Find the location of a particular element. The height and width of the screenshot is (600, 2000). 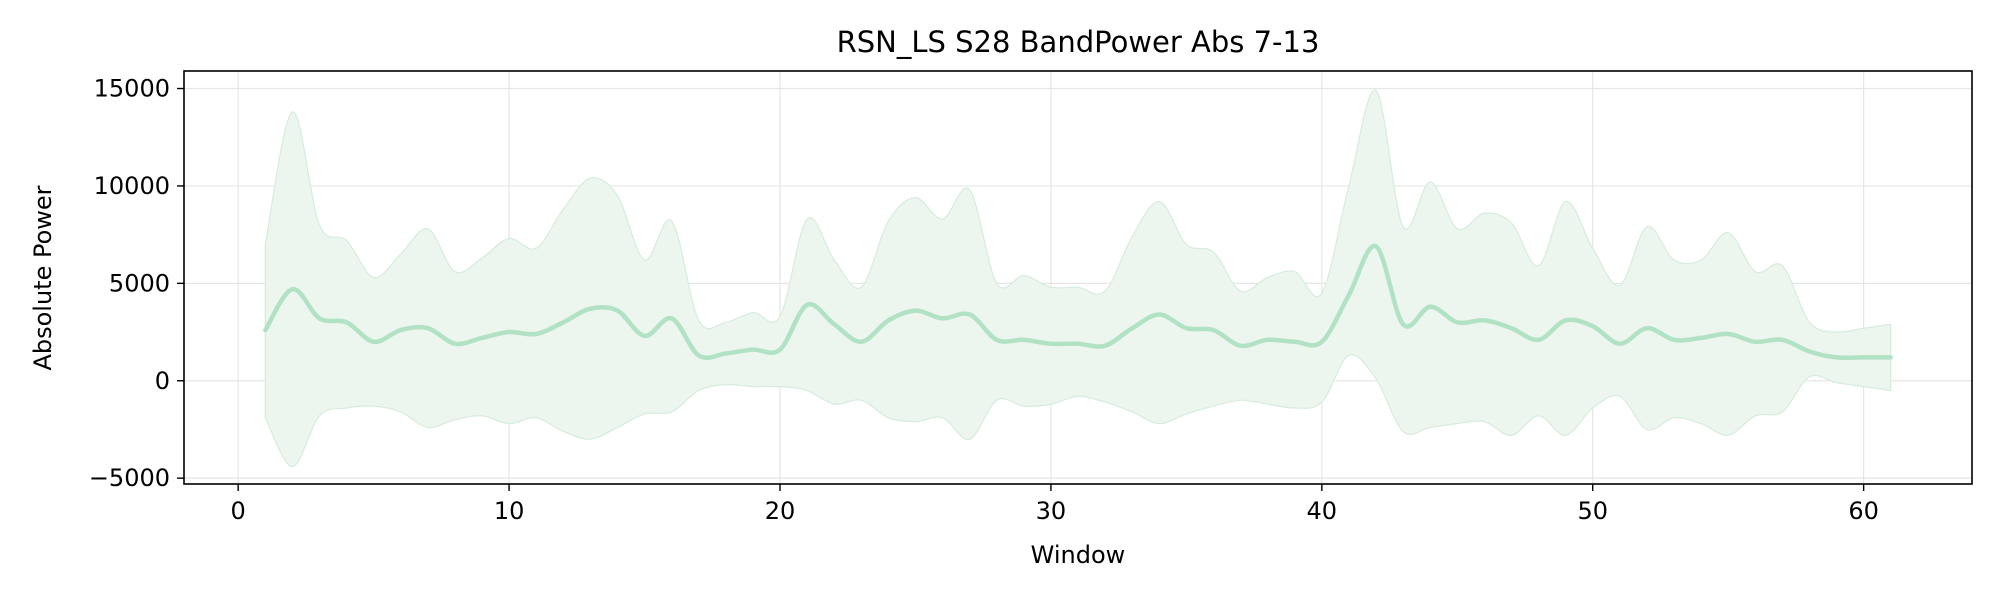

y-tick-label: −5000 is located at coordinates (129, 478).